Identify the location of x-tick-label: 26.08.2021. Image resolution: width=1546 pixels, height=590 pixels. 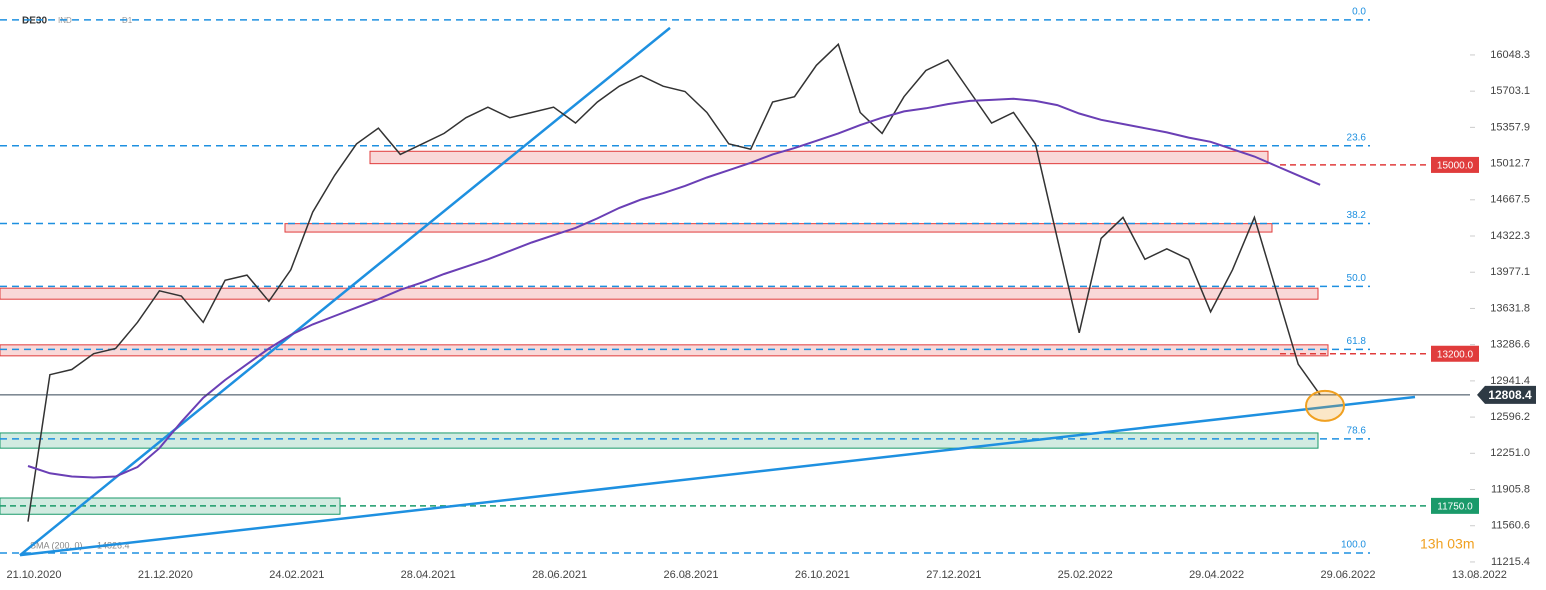
(690, 575).